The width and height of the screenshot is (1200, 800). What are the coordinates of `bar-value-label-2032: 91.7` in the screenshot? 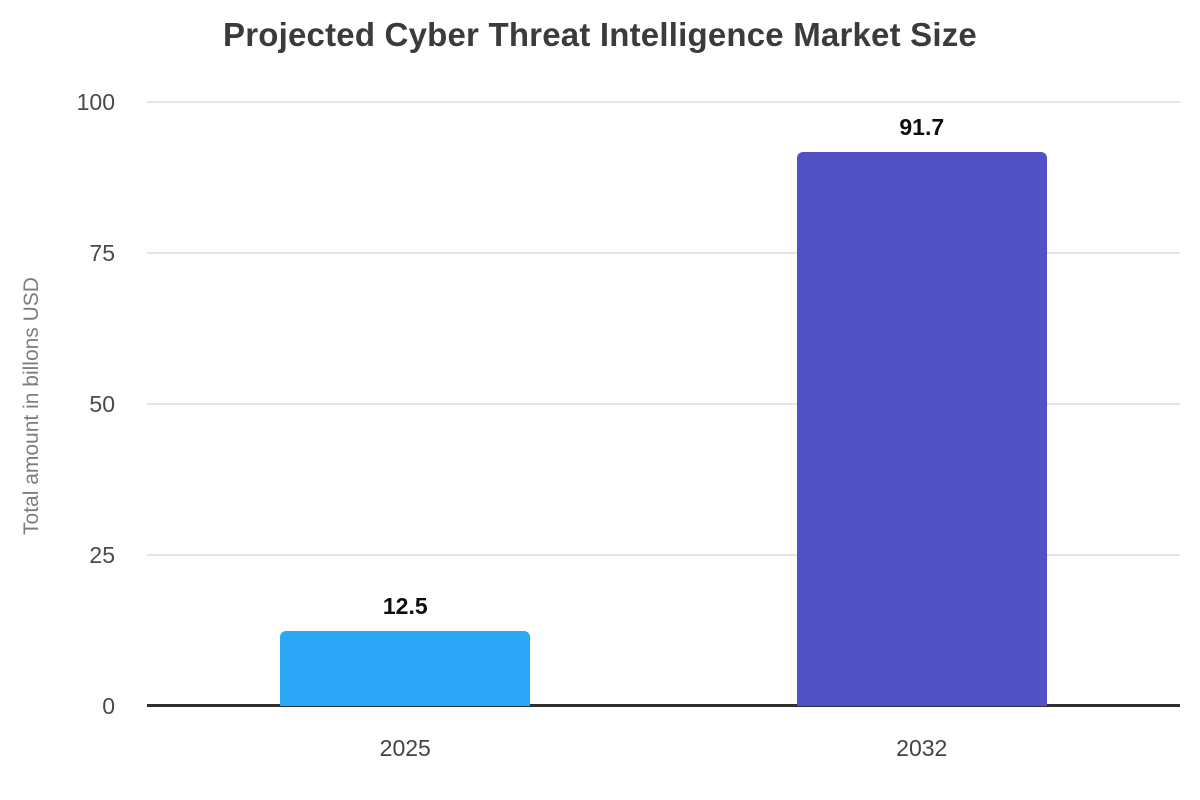 It's located at (922, 127).